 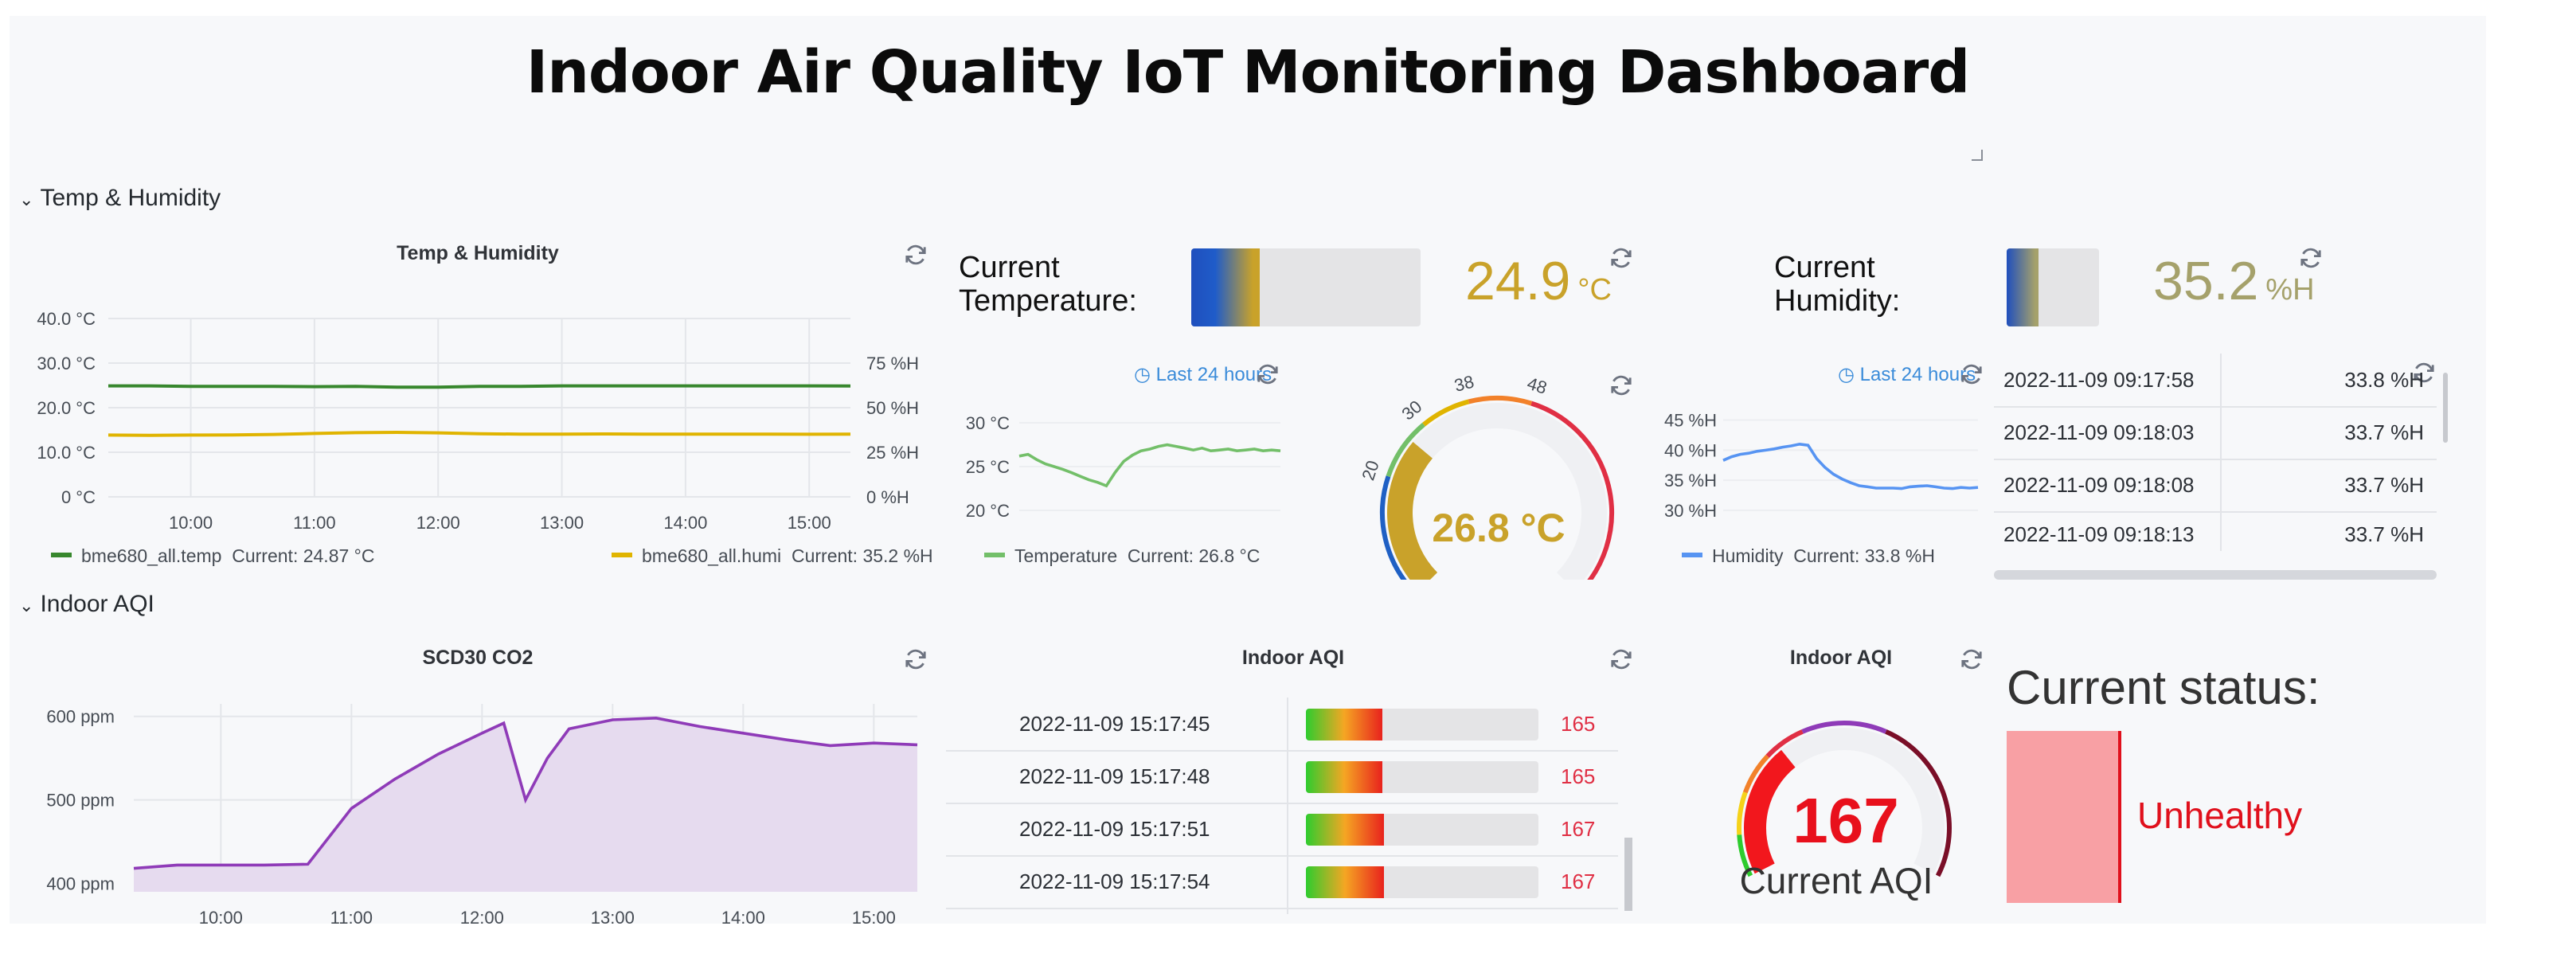 I want to click on legend-temperature: Temperature Current: 26.8 °C, so click(x=1122, y=557).